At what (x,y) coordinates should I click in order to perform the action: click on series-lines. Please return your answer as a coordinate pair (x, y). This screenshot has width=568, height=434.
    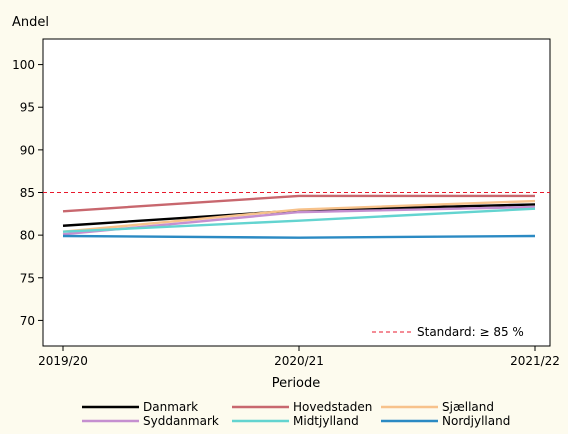
    Looking at the image, I should click on (299, 216).